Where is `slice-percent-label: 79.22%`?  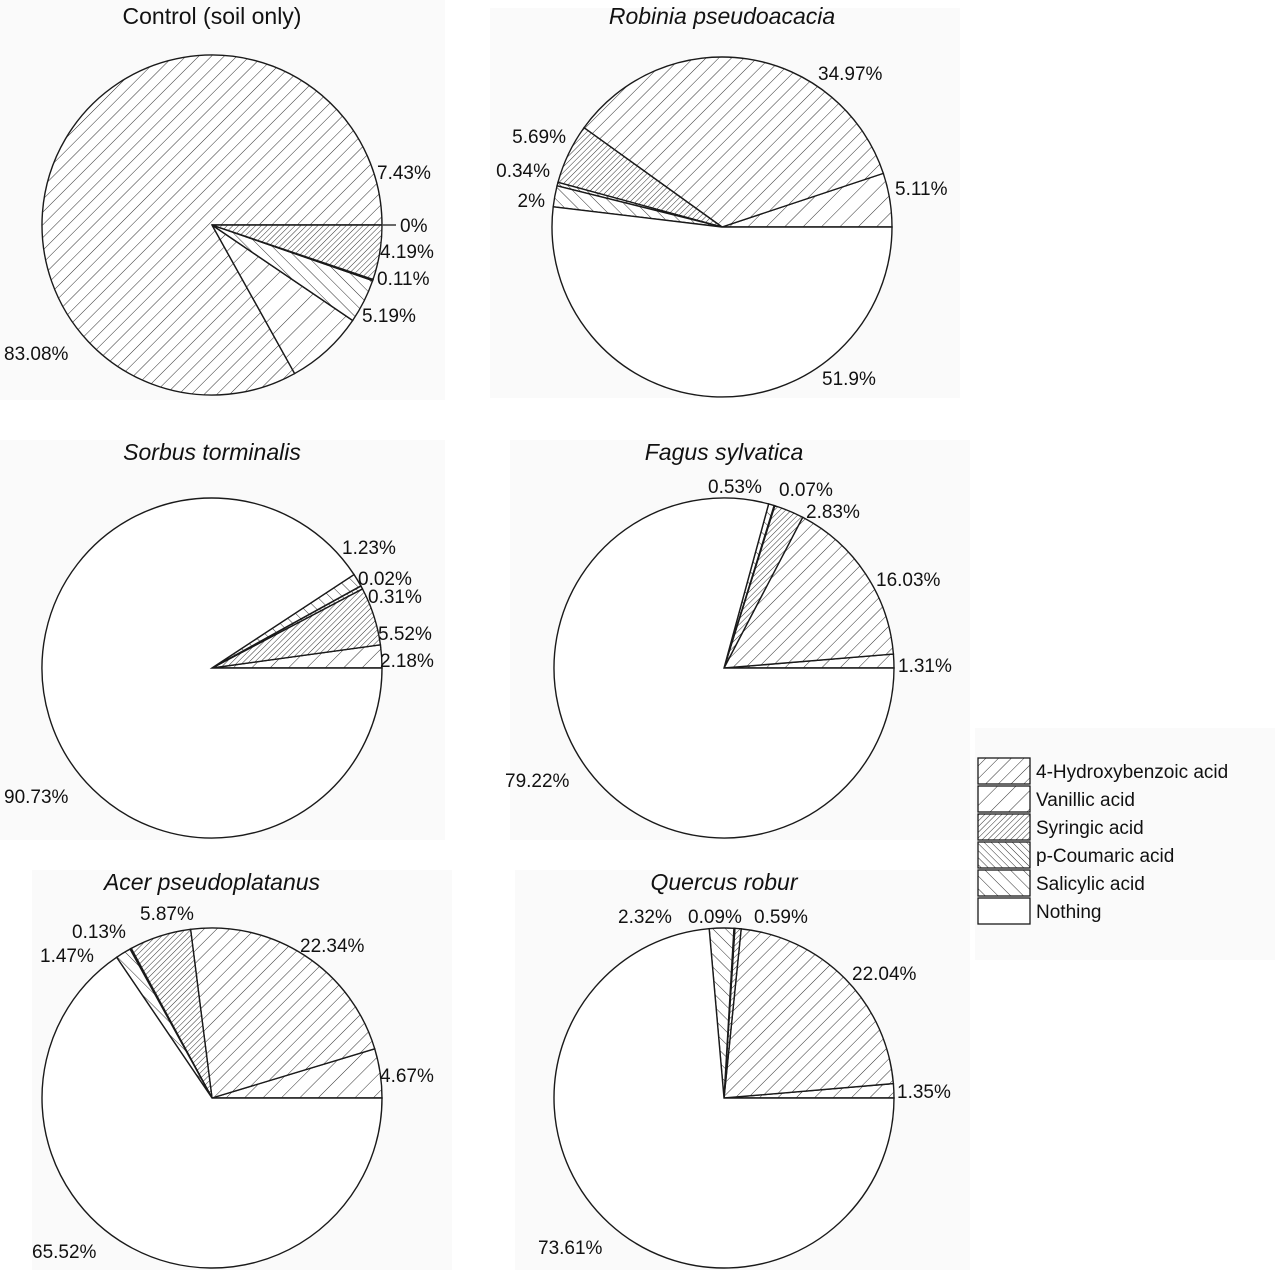 slice-percent-label: 79.22% is located at coordinates (537, 781).